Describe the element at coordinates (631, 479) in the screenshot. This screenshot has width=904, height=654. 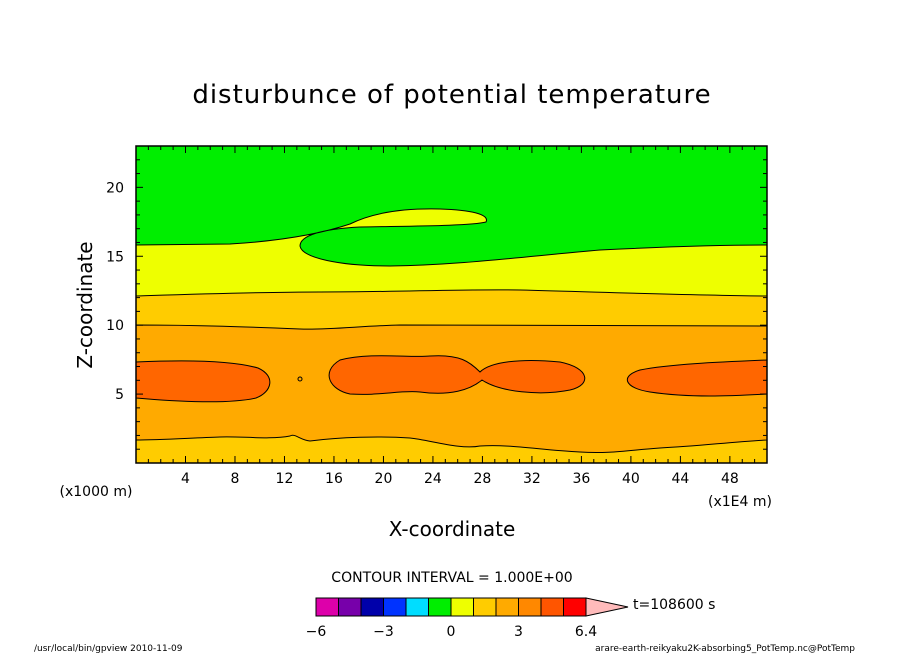
I see `x-tick-label: 40` at that location.